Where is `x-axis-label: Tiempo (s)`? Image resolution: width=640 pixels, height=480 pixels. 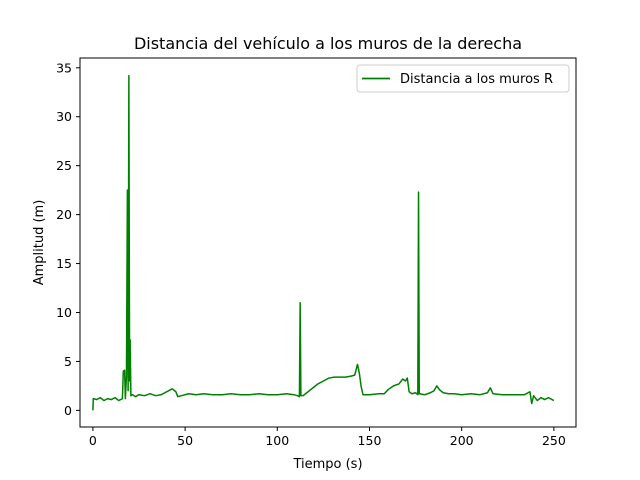
x-axis-label: Tiempo (s) is located at coordinates (327, 464).